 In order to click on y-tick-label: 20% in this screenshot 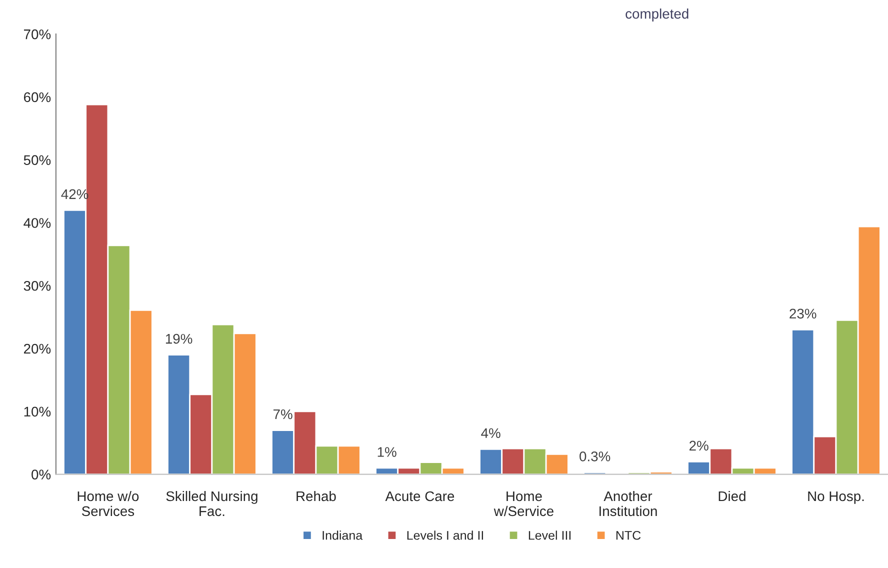, I will do `click(37, 349)`.